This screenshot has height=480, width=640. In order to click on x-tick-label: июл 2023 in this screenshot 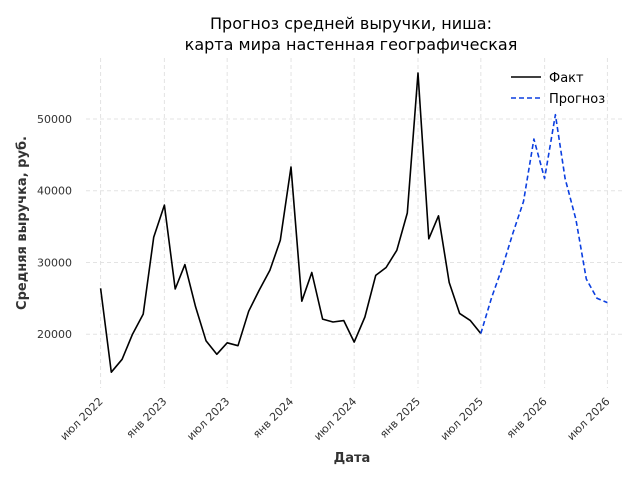, I will do `click(208, 419)`.